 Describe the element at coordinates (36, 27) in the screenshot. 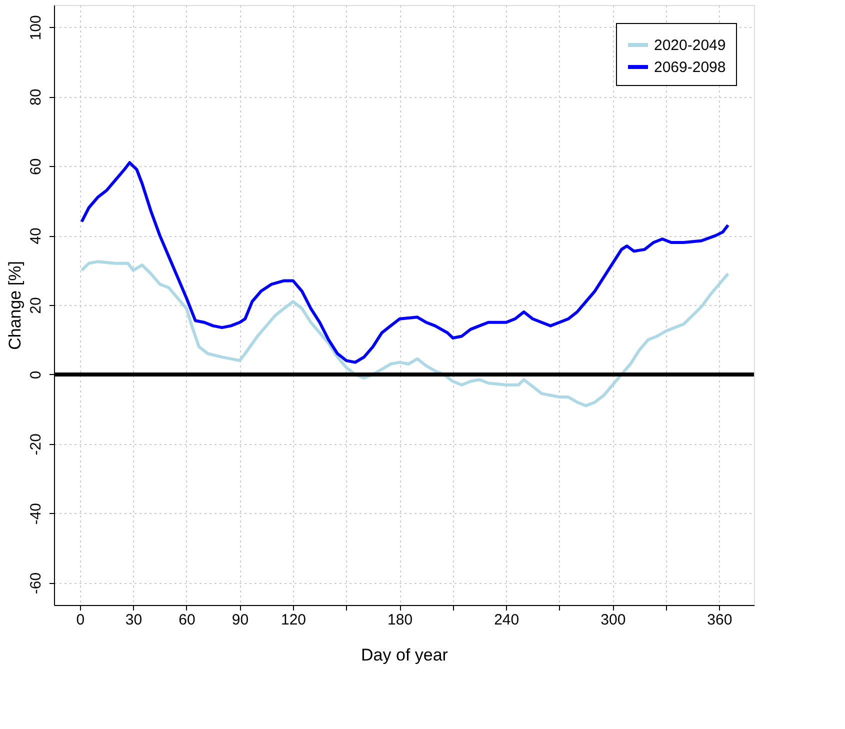

I see `y-tick-label: 100` at that location.